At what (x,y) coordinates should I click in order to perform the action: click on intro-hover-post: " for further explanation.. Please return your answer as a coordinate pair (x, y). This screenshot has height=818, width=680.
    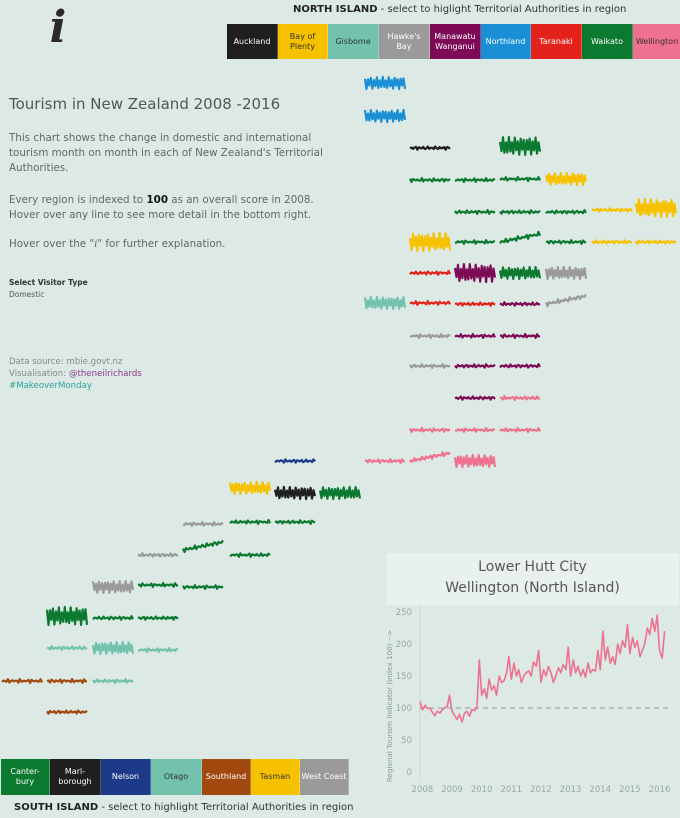
    Looking at the image, I should click on (161, 244).